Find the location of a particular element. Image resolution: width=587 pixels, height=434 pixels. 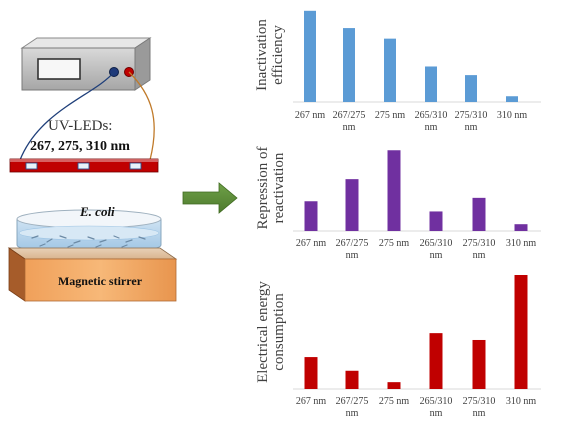

orange-wire is located at coordinates (141, 116).